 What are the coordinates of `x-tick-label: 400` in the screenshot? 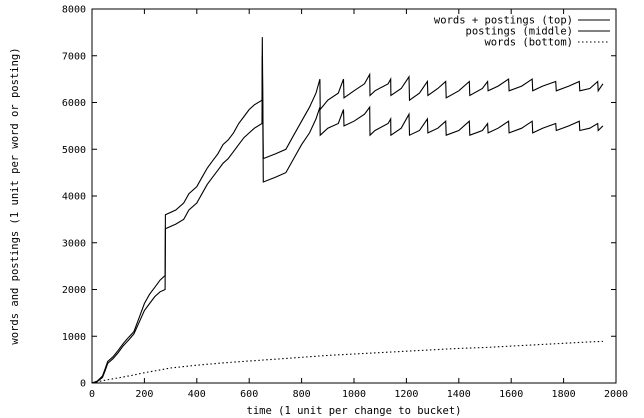 It's located at (197, 394).